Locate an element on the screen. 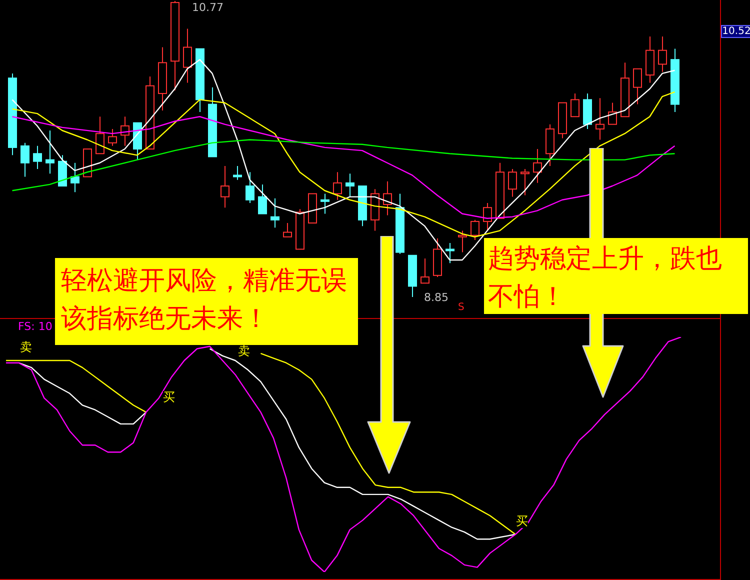 This screenshot has width=750, height=580. annotation: 轻松避开风险，精准无误该指标绝无未来！ is located at coordinates (206, 301).